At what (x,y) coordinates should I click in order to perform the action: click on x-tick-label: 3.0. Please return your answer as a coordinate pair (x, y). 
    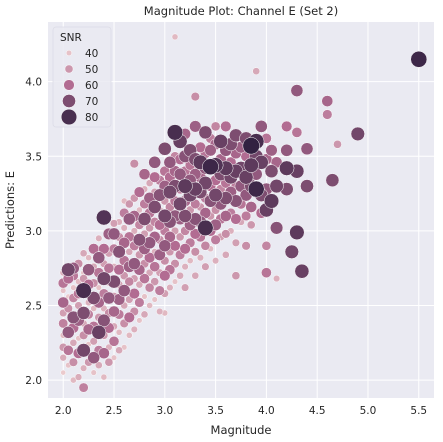
    Looking at the image, I should click on (164, 411).